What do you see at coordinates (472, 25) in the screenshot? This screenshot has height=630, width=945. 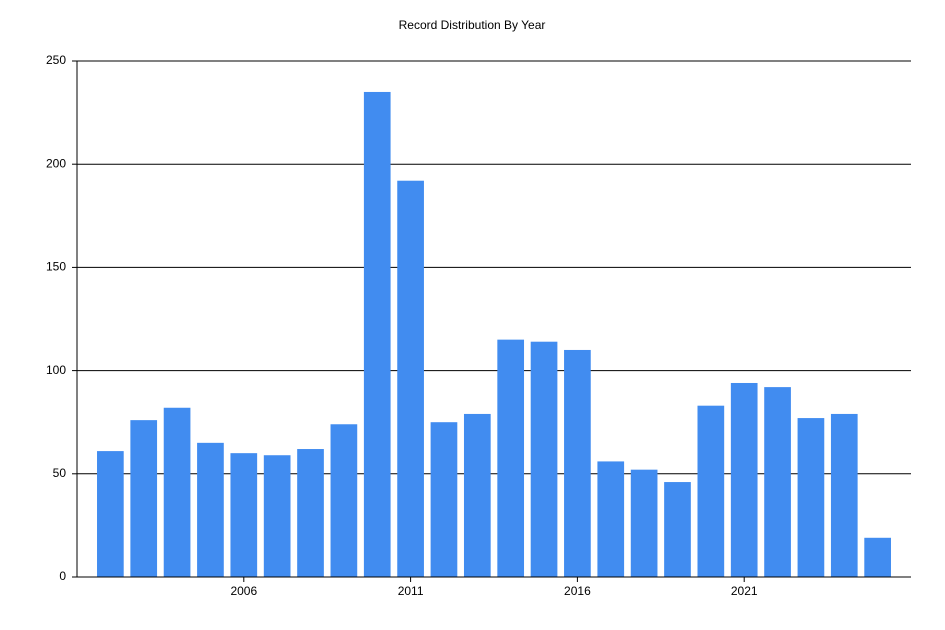 I see `chart-title: Record Distribution By Year` at bounding box center [472, 25].